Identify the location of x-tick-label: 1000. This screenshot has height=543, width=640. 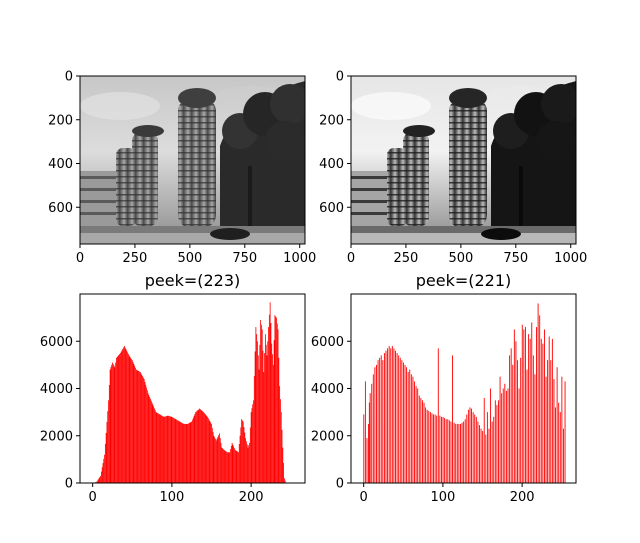
(299, 258).